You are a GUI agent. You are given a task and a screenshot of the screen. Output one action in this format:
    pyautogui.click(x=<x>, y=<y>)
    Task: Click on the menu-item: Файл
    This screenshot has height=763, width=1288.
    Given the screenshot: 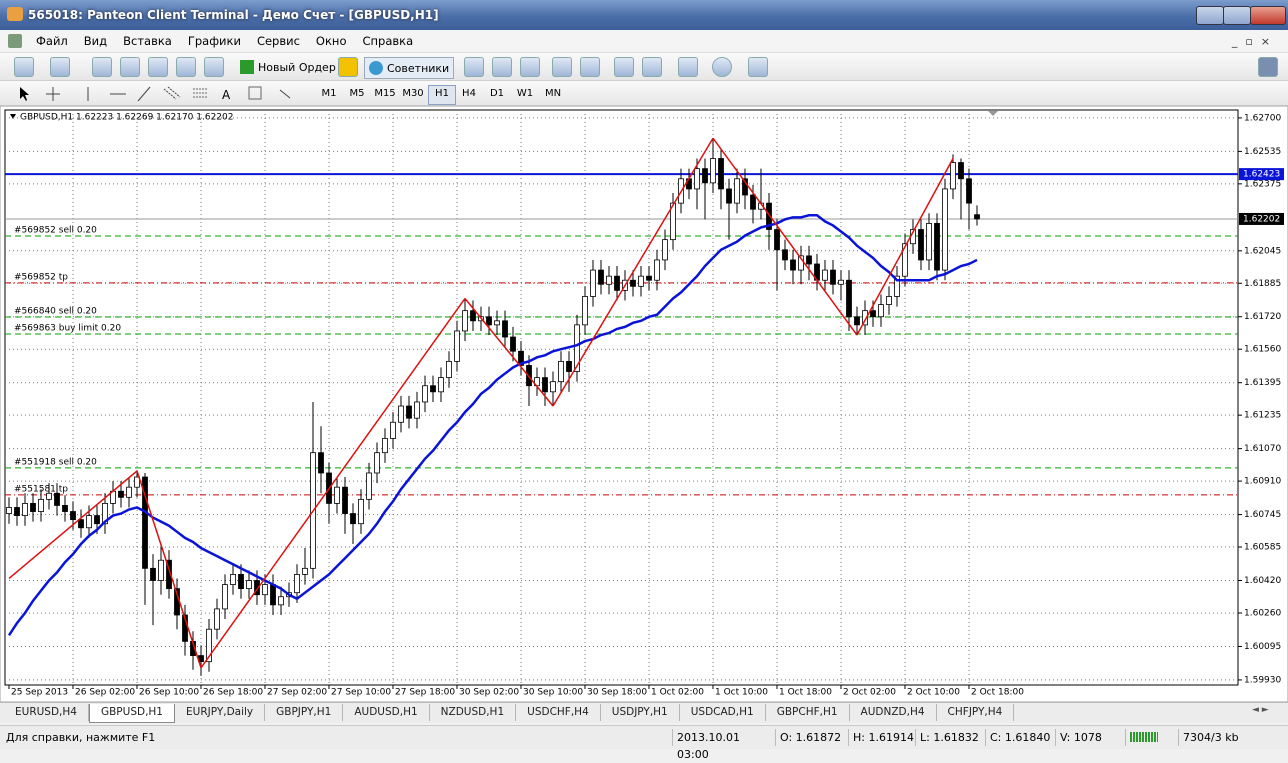 What is the action you would take?
    pyautogui.click(x=52, y=41)
    